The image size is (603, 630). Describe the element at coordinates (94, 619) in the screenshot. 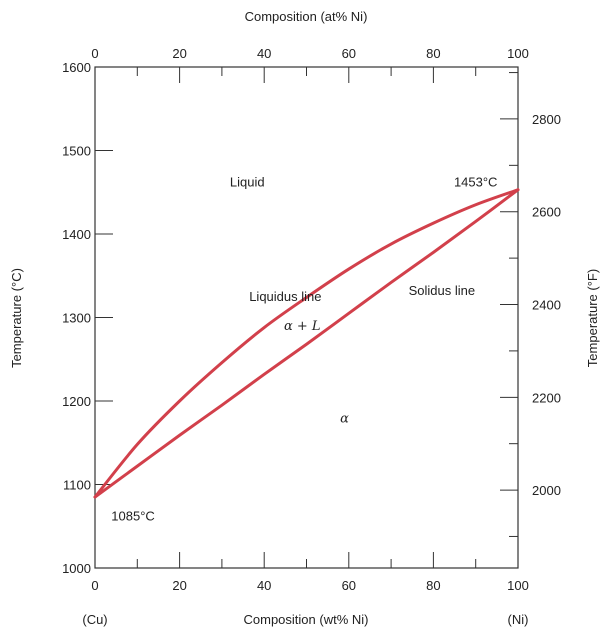

I see `cu-end-label: (Cu)` at that location.